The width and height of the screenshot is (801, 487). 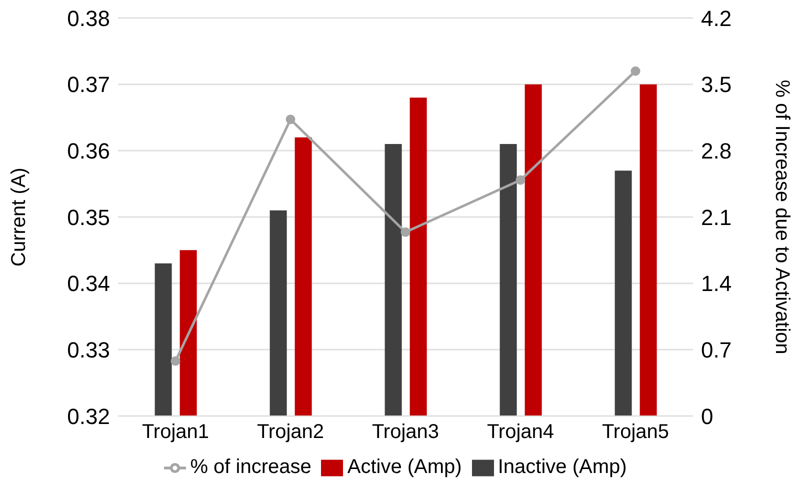 I want to click on x-tick-label: Trojan1, so click(x=176, y=432).